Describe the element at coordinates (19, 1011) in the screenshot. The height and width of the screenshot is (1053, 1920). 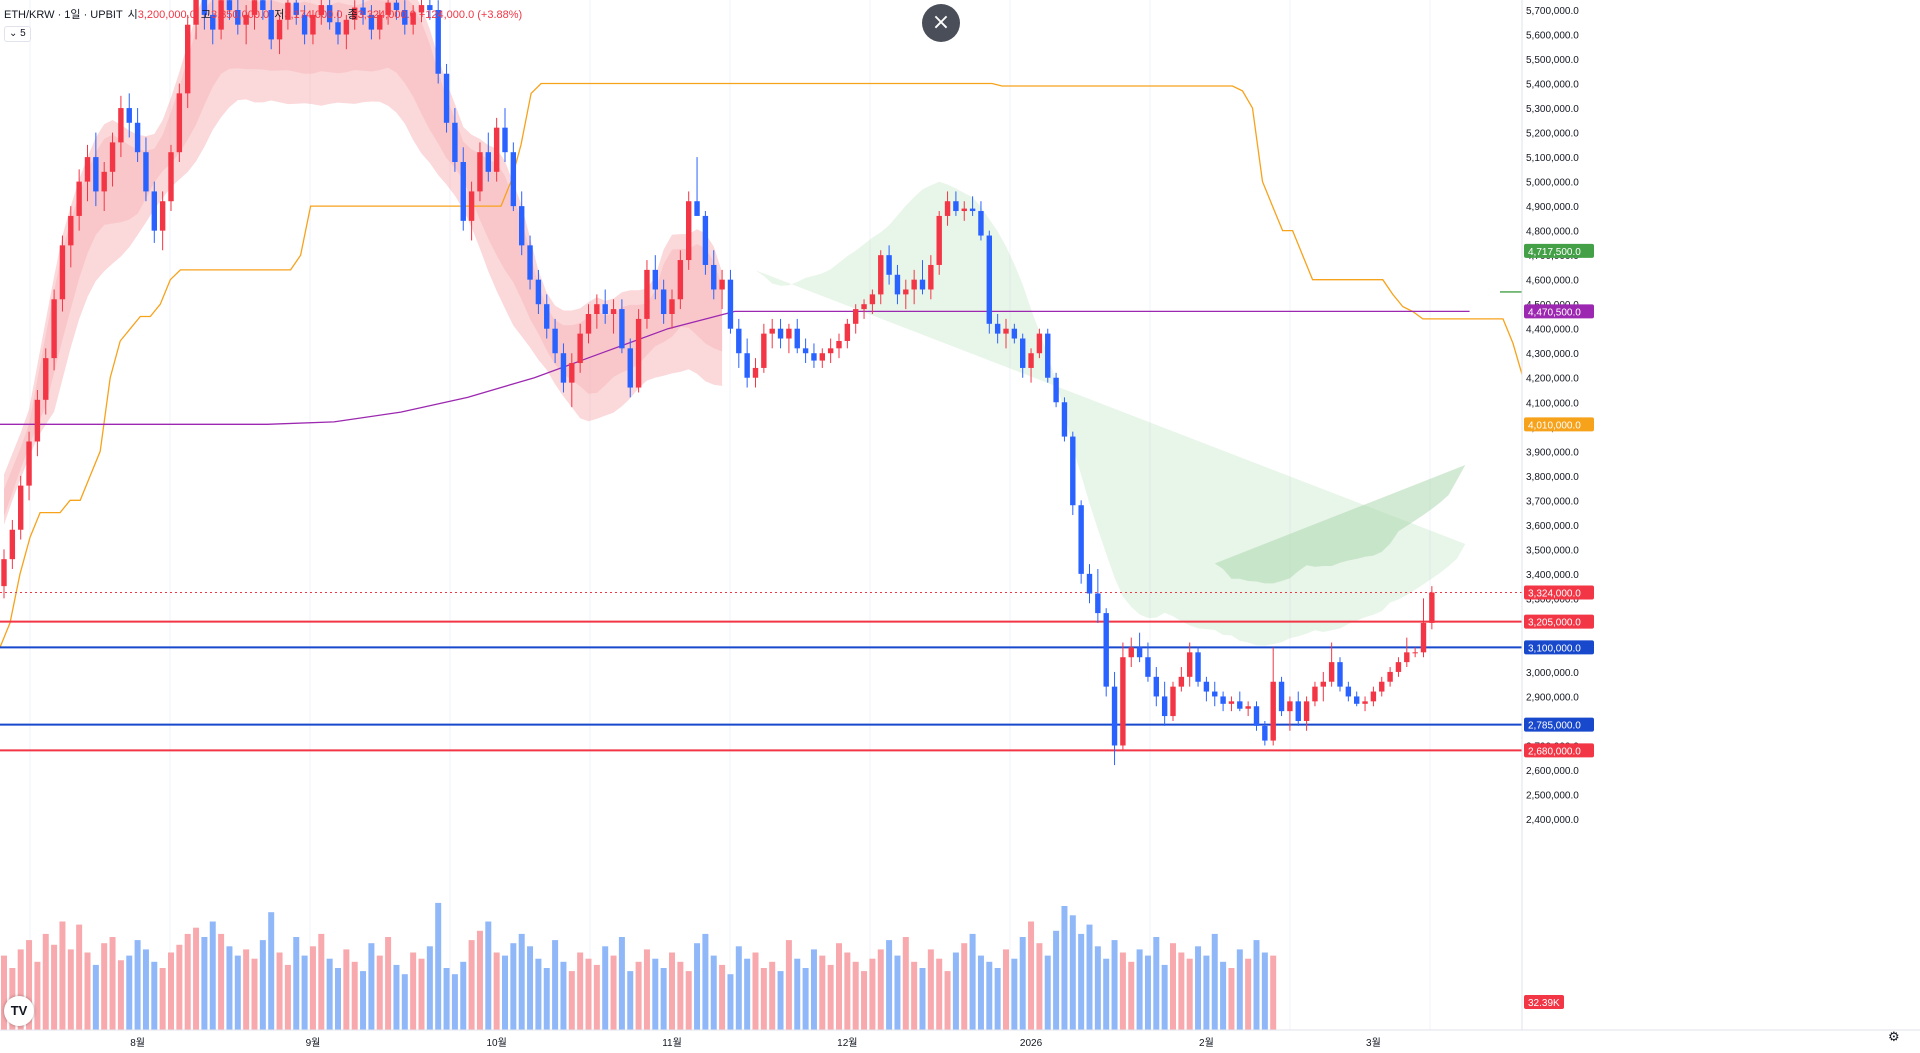
I see `tradingview-logo: TV` at that location.